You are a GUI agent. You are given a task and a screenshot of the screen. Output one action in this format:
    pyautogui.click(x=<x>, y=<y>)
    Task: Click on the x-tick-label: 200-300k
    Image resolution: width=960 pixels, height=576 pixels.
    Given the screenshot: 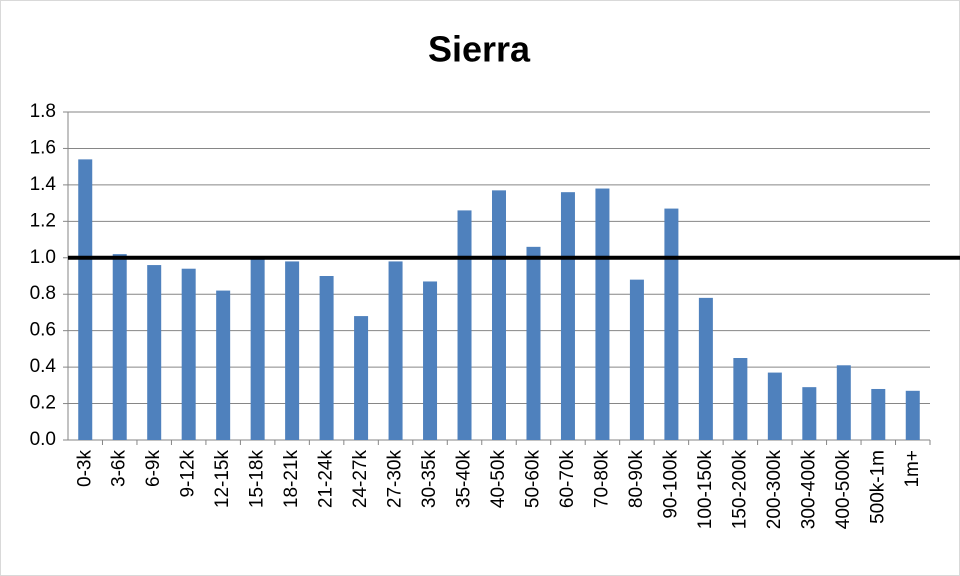 What is the action you would take?
    pyautogui.click(x=774, y=490)
    